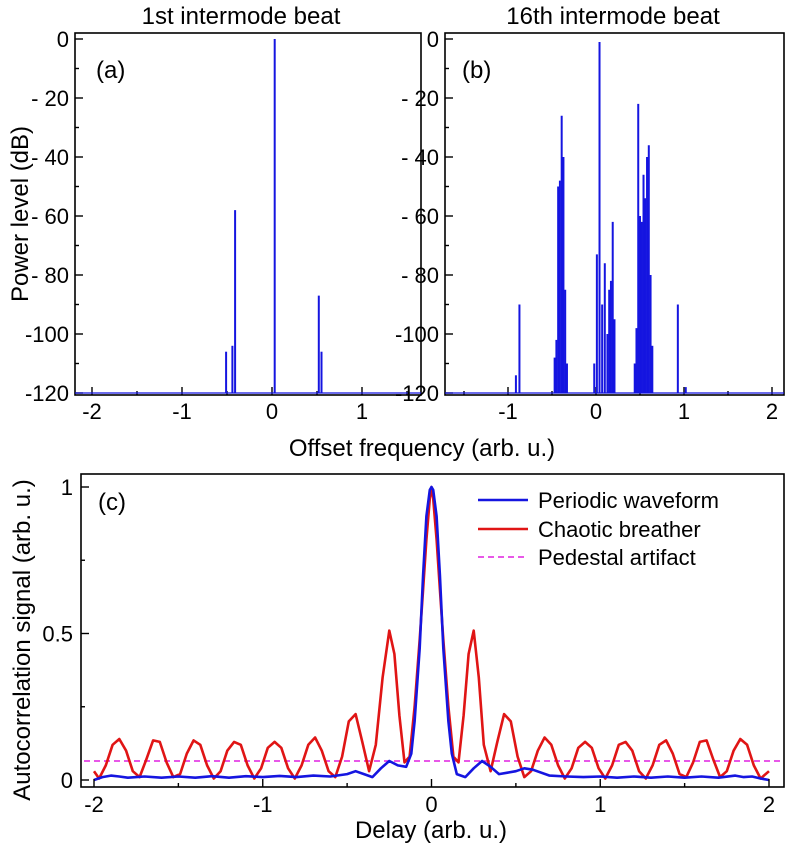  What do you see at coordinates (769, 804) in the screenshot?
I see `c-x-tick-label-4: 2` at bounding box center [769, 804].